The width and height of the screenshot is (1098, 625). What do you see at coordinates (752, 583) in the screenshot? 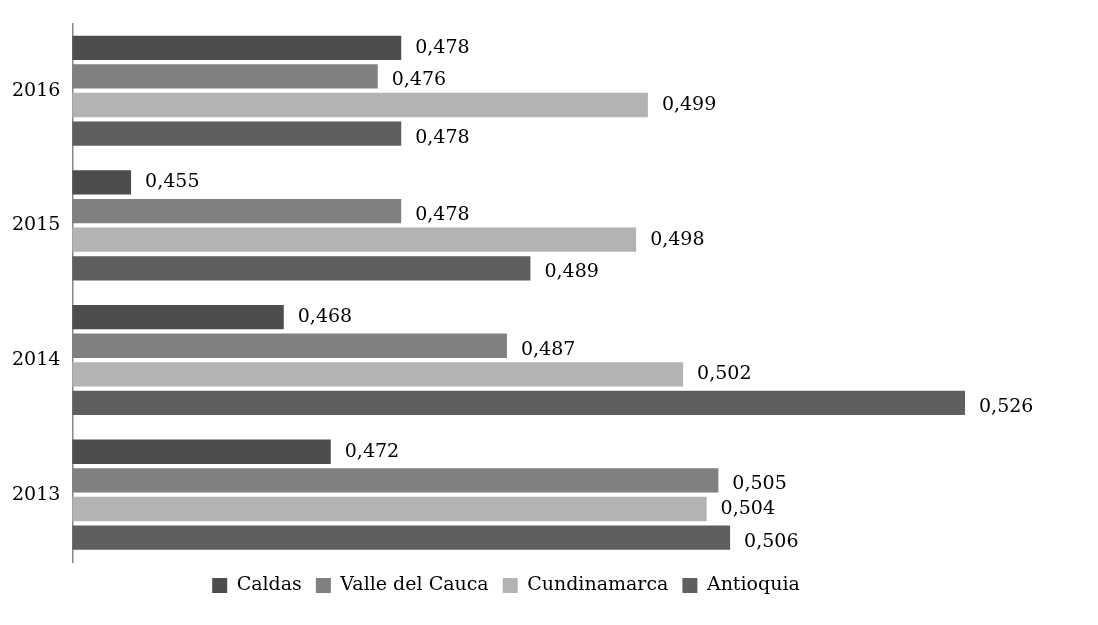
I see `legend-label: Antioquia` at bounding box center [752, 583].